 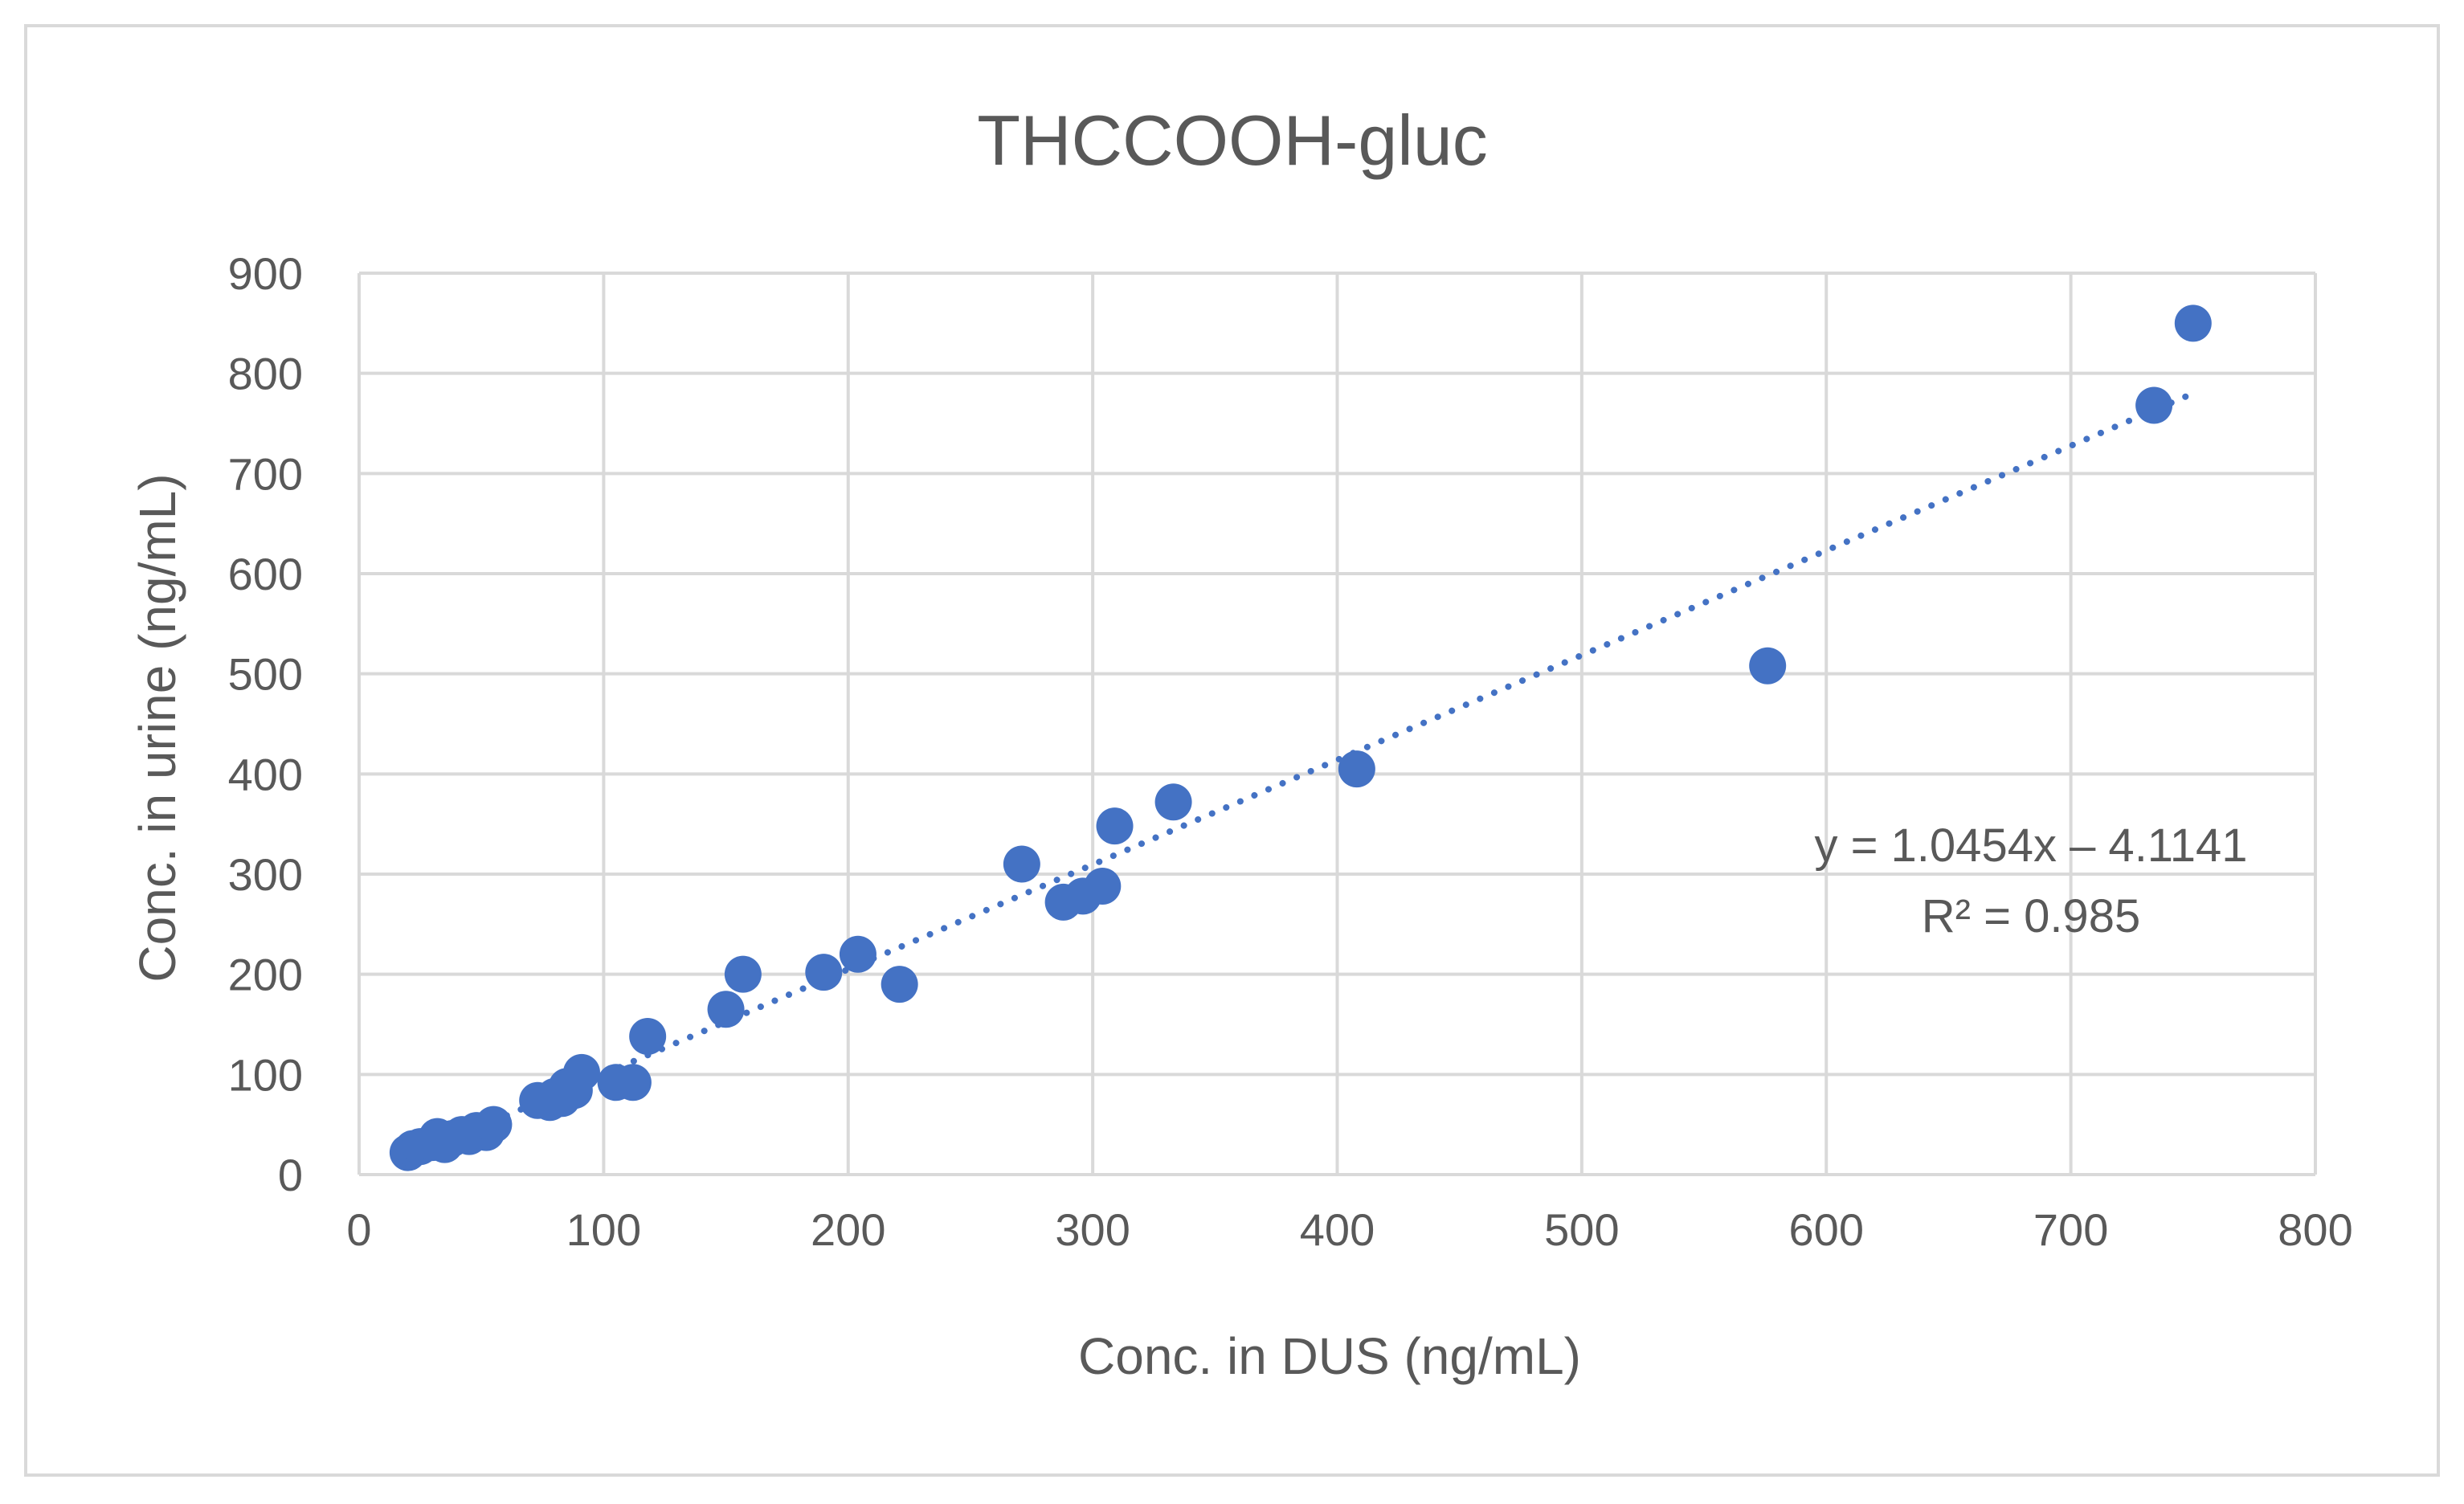 I want to click on trendline-equation: y = 1.0454x – 4.1141, so click(x=2030, y=846).